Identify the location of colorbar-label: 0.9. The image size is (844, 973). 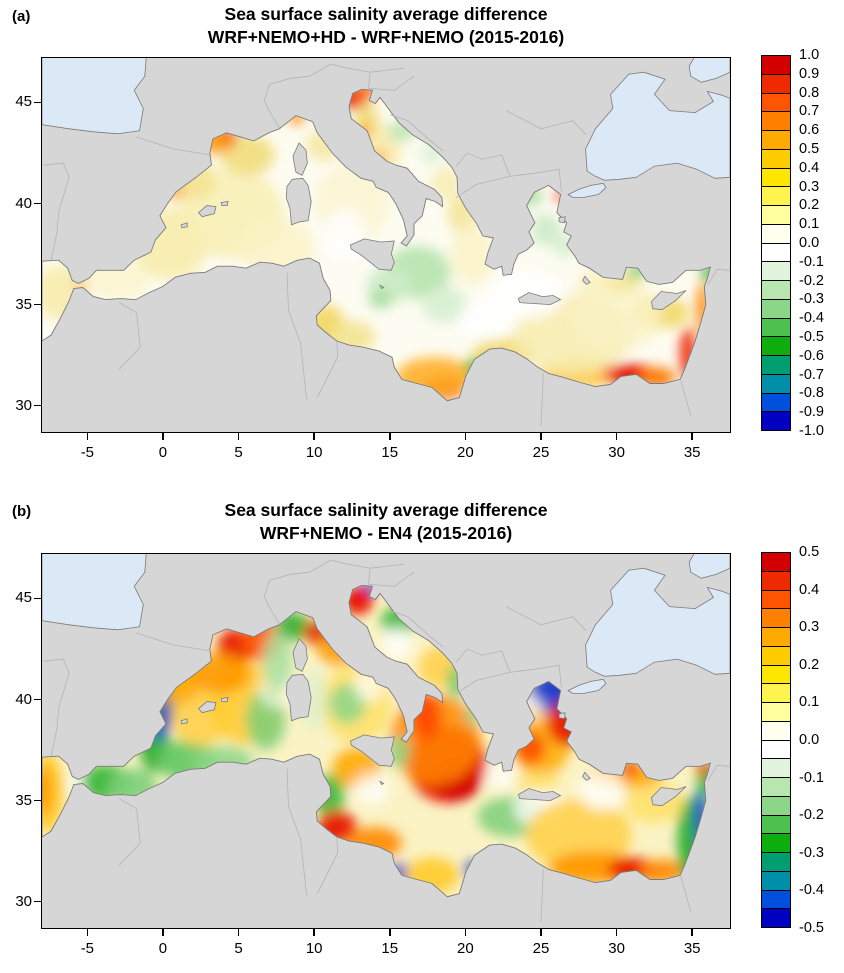
(809, 73).